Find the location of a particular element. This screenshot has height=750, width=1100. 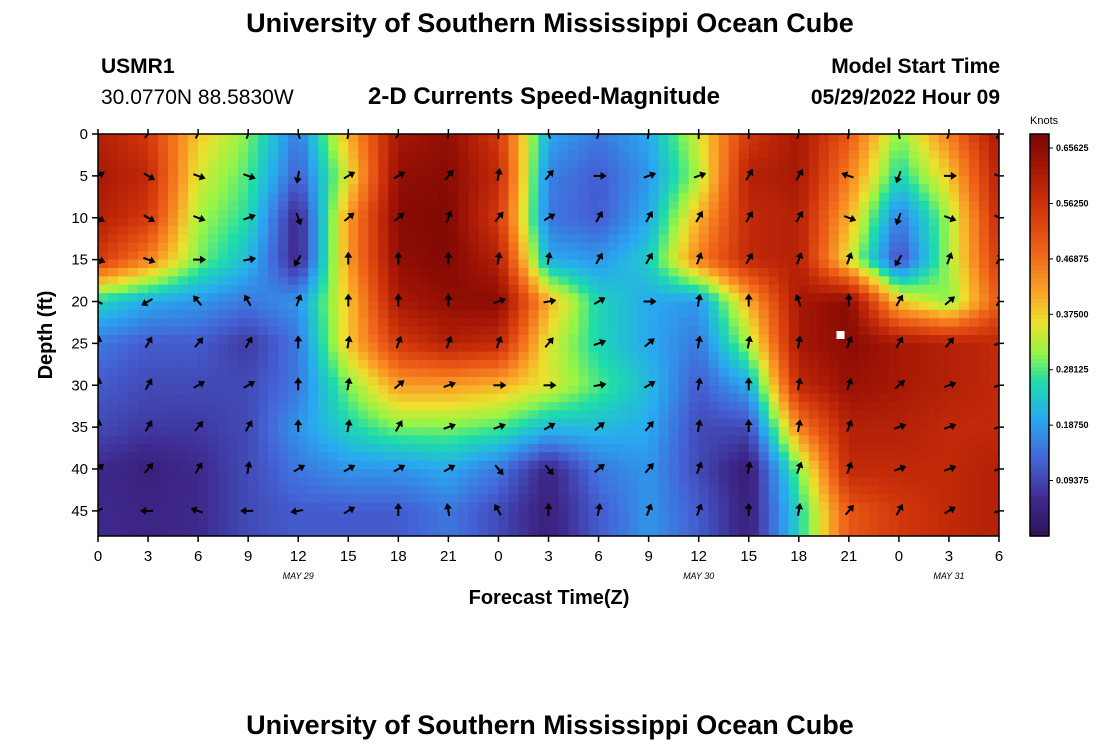

x-tick-label: 18 is located at coordinates (398, 556).